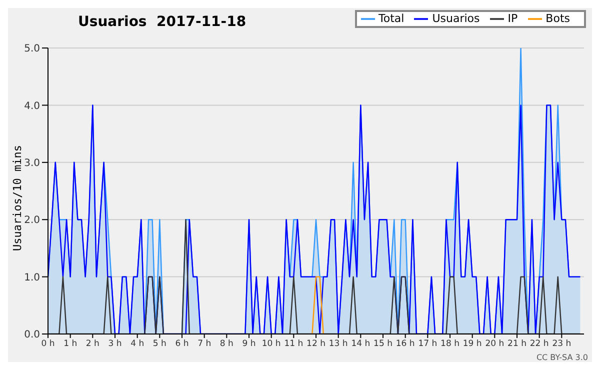  I want to click on legend-label: IP, so click(513, 19).